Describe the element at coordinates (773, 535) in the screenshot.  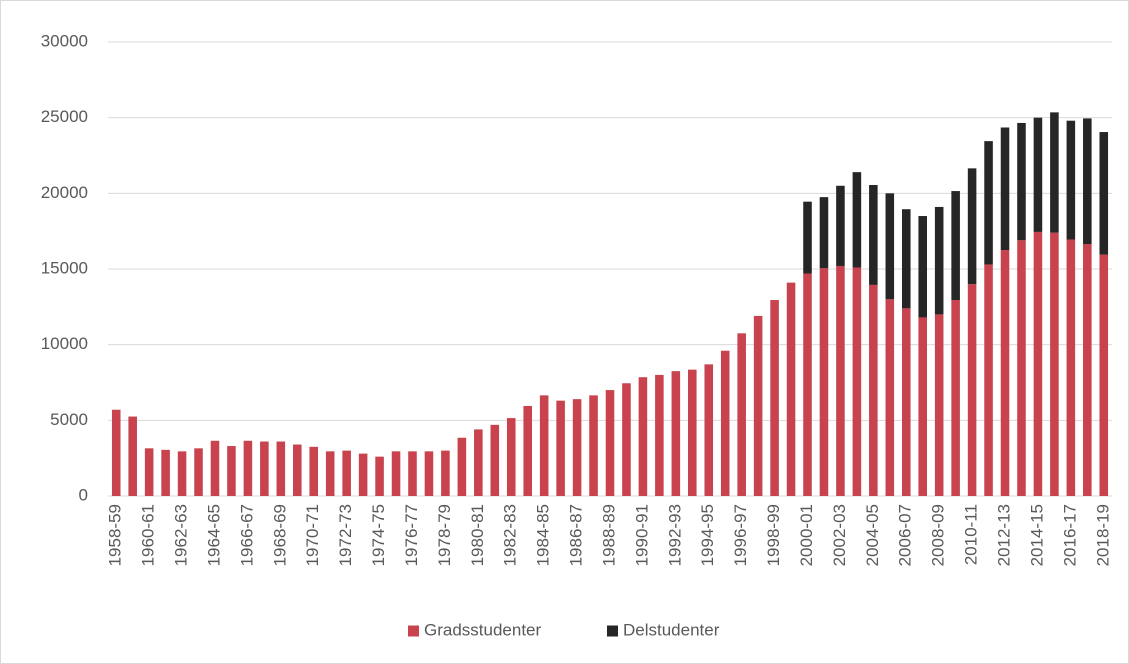
I see `x-tick-label: 1998-99` at that location.